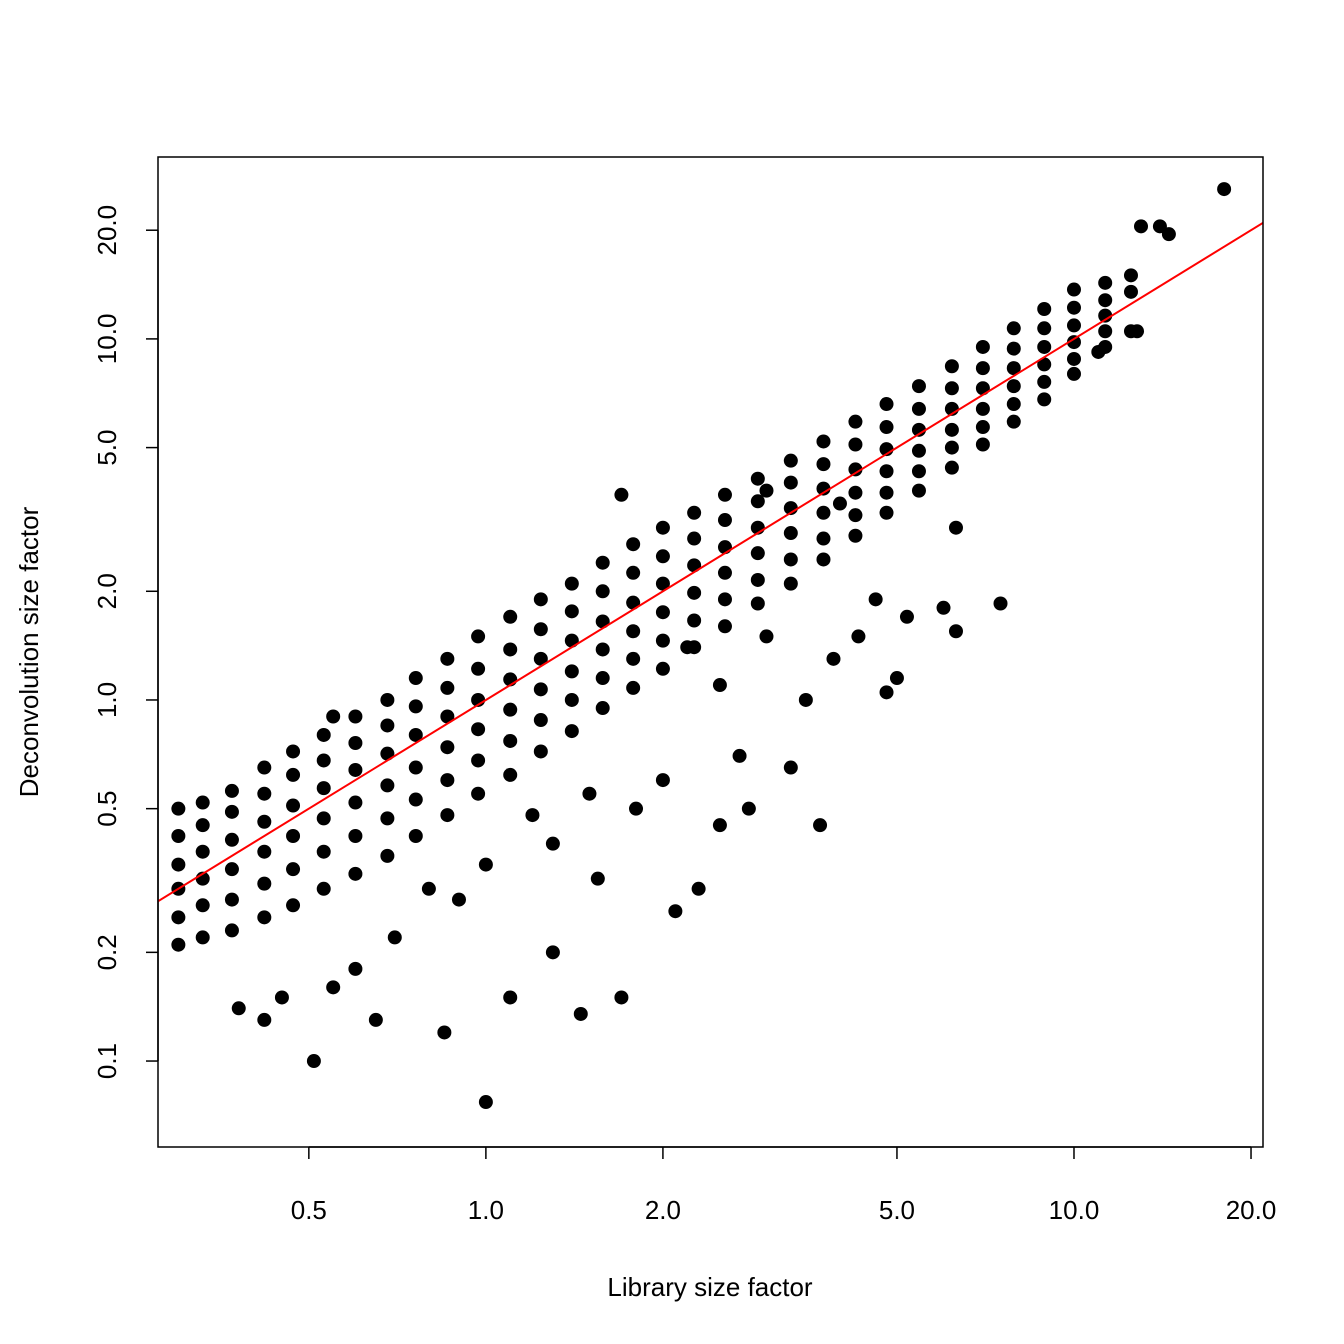 The image size is (1344, 1344). Describe the element at coordinates (107, 591) in the screenshot. I see `y-tick-label: 2.0` at that location.